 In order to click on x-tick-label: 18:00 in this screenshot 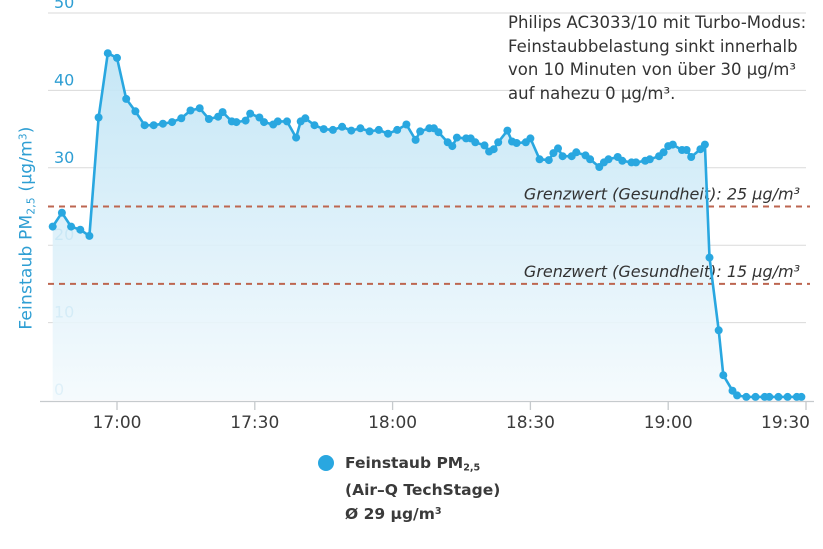, I will do `click(392, 423)`.